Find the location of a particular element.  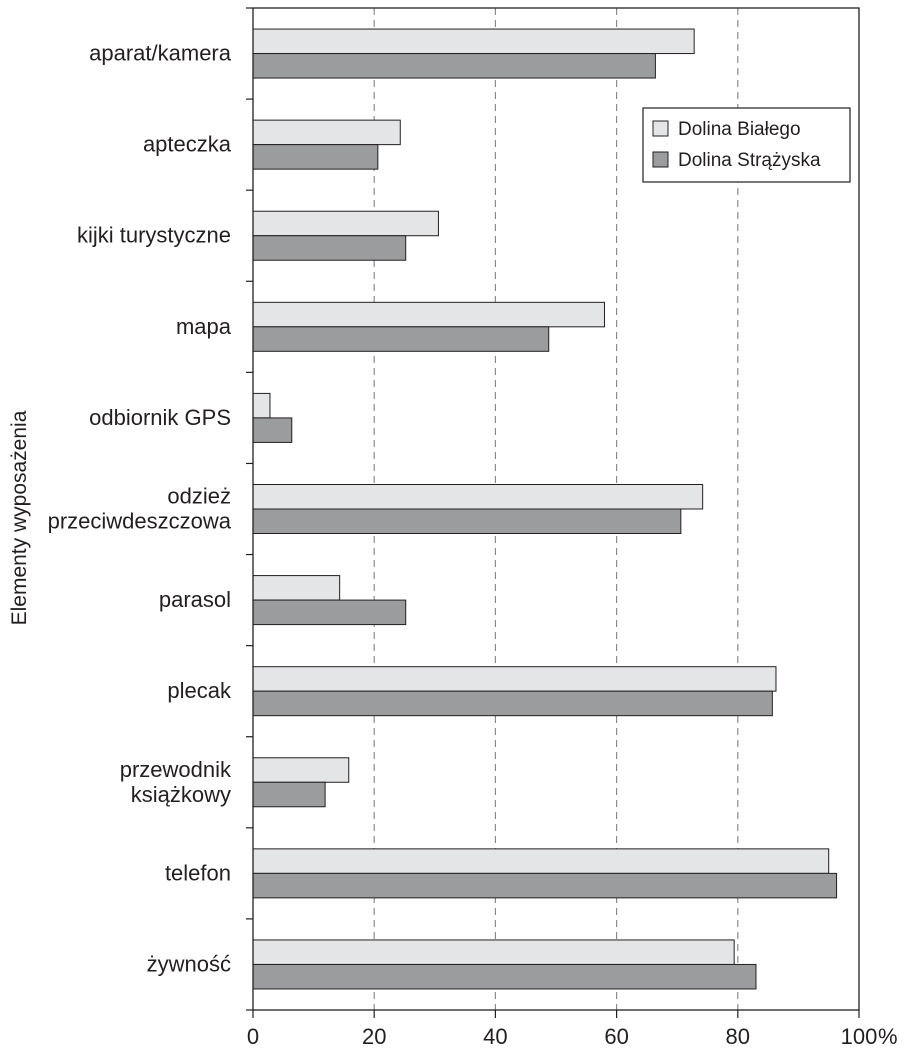

category-label: parasol is located at coordinates (195, 599).